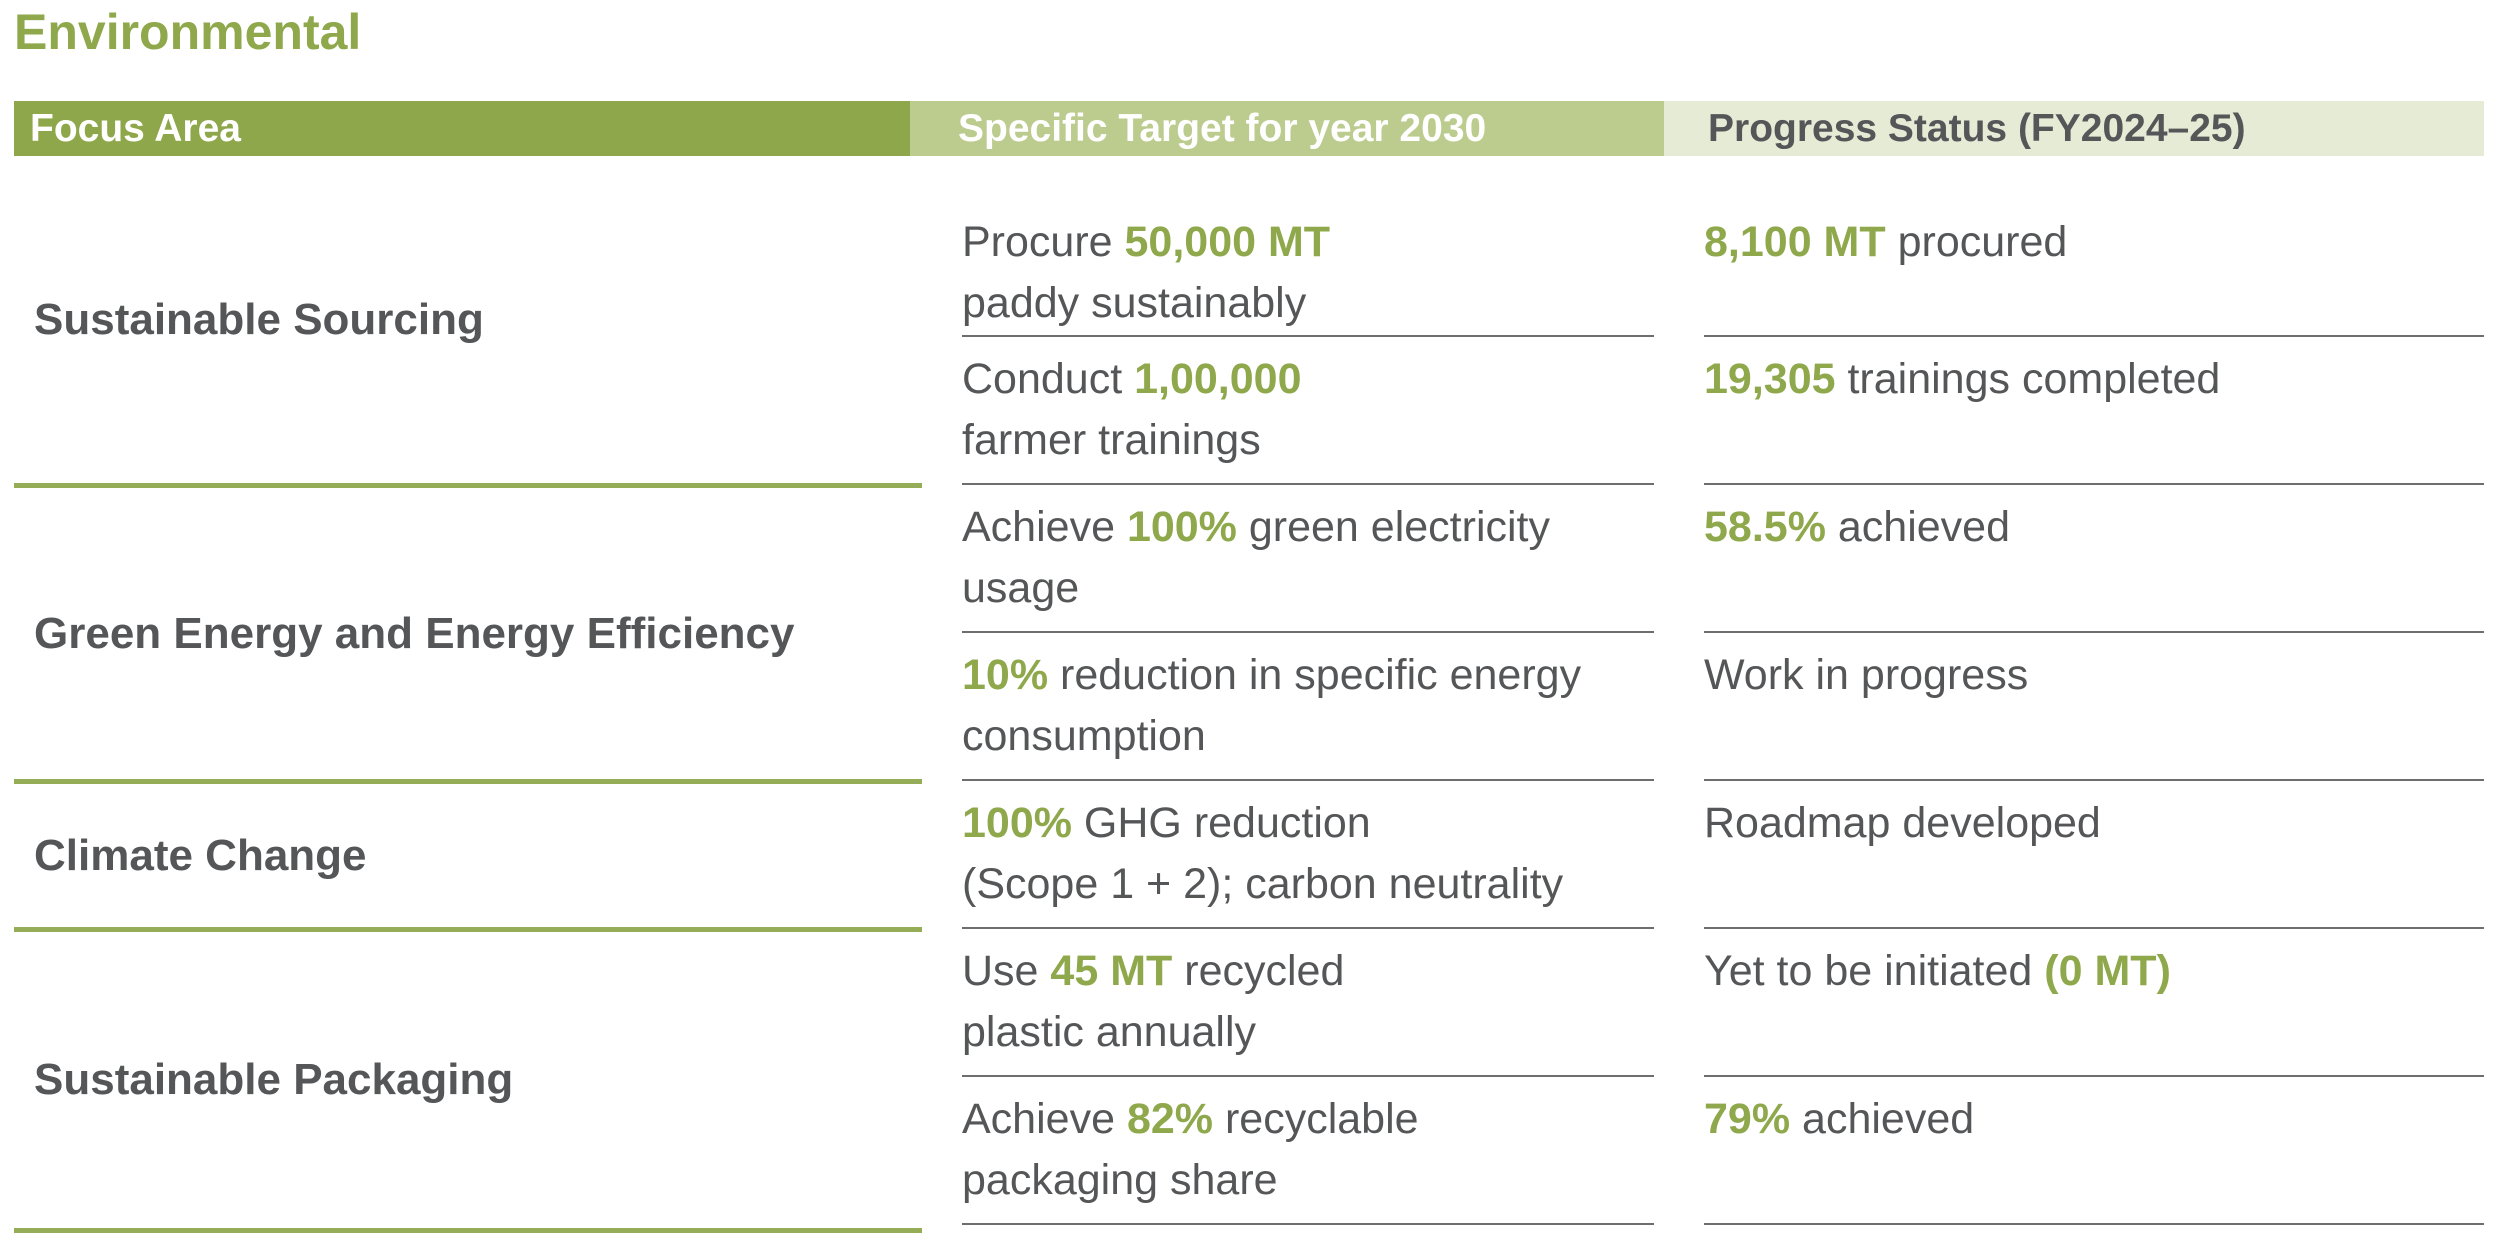 This screenshot has width=2494, height=1240. What do you see at coordinates (1795, 242) in the screenshot?
I see `progress-highlight: 8,100 MT` at bounding box center [1795, 242].